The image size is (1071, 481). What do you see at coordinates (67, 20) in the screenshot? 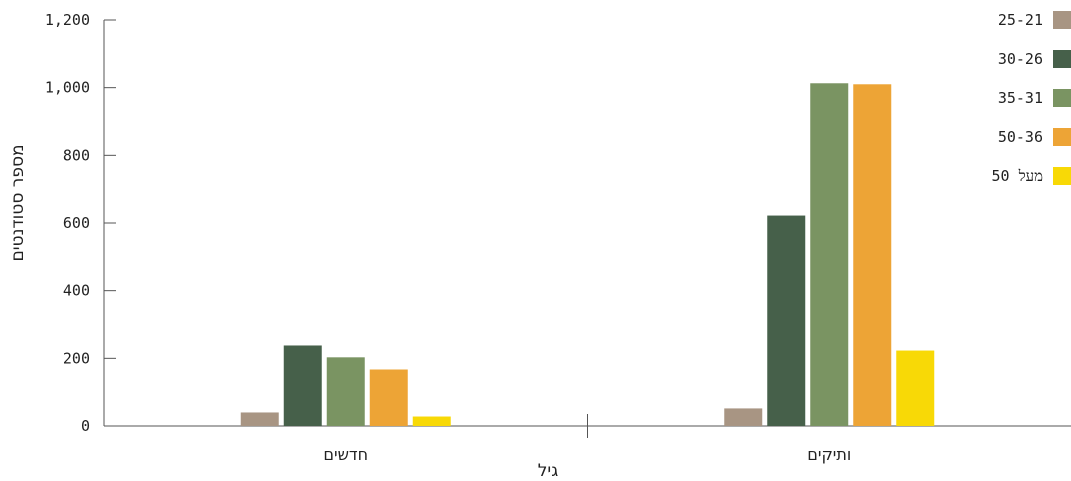
I see `y-tick-label: 1,200` at bounding box center [67, 20].